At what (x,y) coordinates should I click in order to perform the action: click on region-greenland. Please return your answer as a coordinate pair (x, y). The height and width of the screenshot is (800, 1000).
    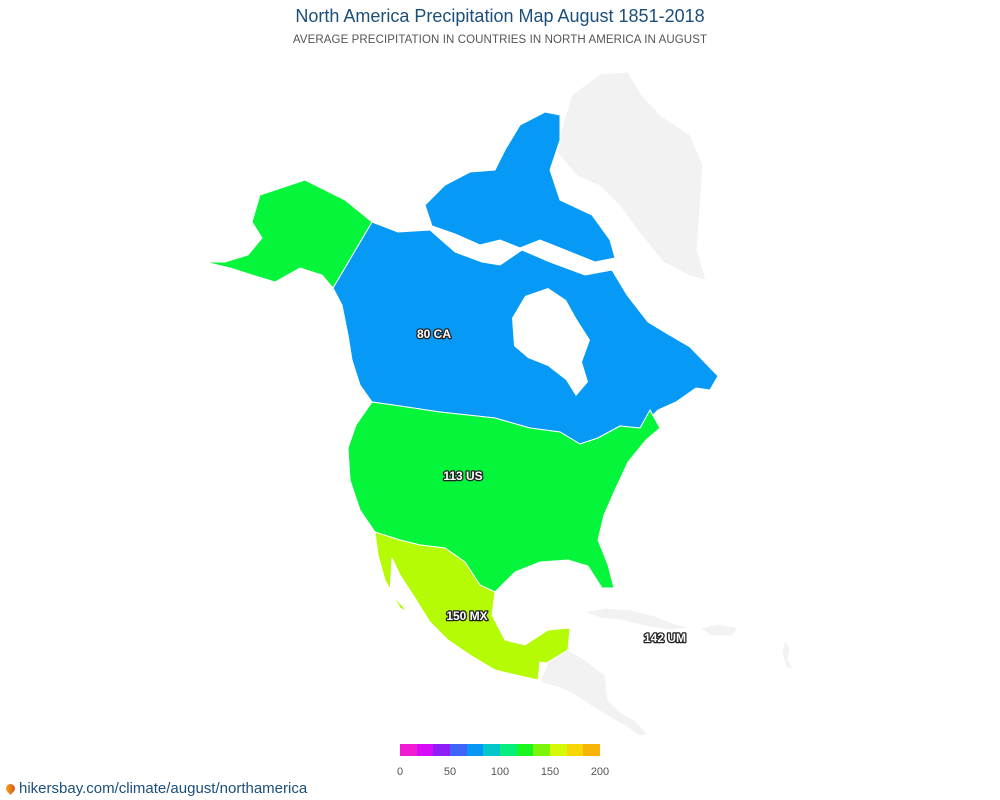
    Looking at the image, I should click on (630, 176).